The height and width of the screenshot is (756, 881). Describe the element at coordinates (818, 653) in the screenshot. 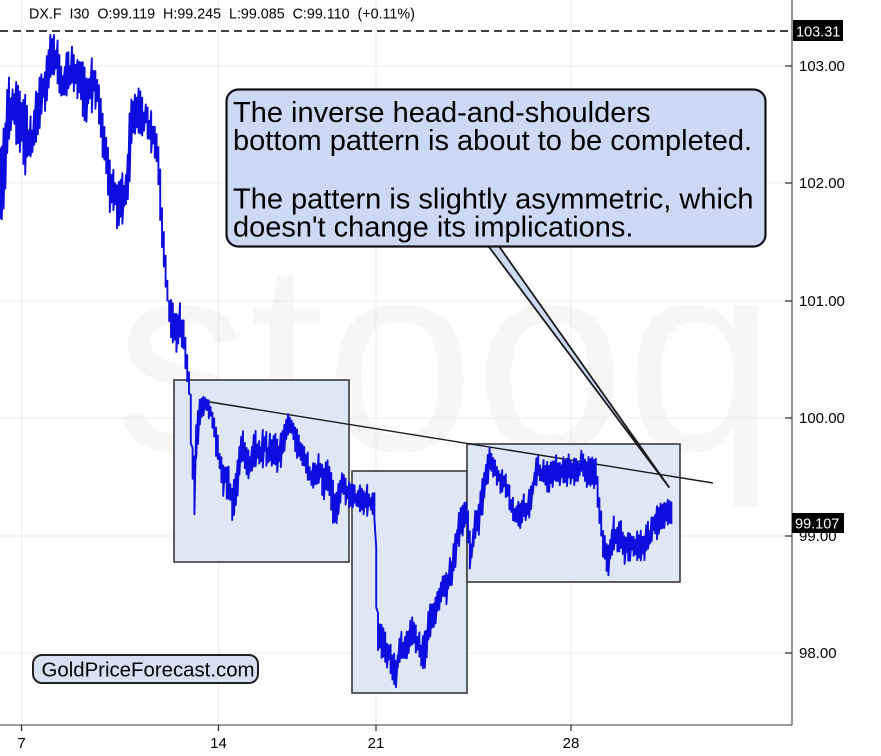

I see `svg-text: 98.00` at that location.